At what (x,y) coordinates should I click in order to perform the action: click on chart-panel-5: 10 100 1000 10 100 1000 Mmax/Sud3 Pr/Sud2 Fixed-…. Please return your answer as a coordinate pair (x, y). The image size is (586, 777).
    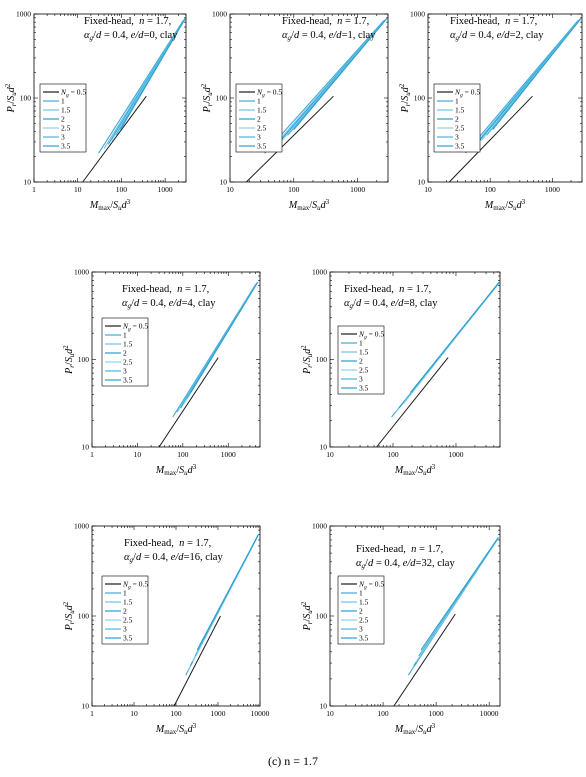
    Looking at the image, I should click on (400, 372).